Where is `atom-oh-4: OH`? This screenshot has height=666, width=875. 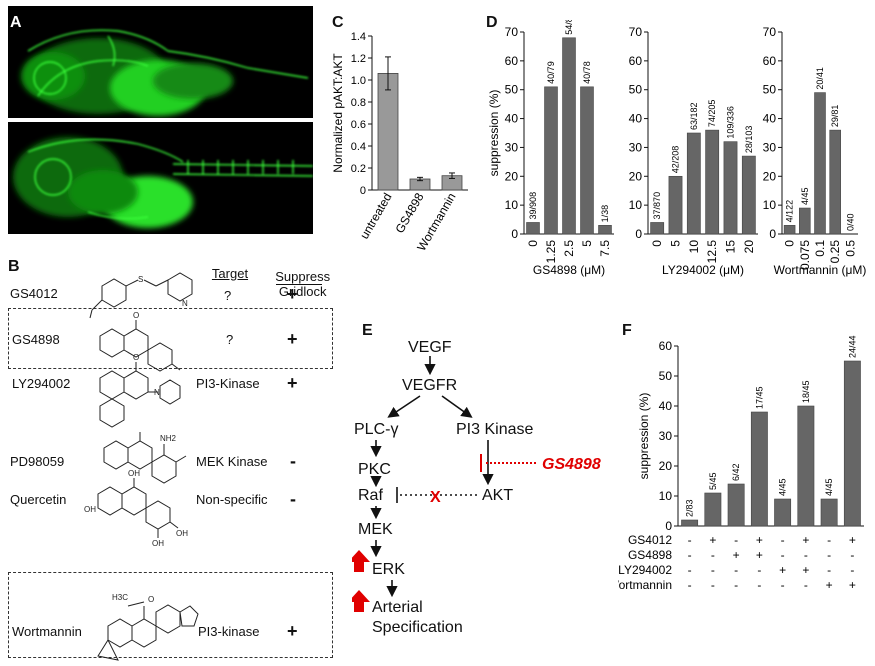 atom-oh-4: OH is located at coordinates (158, 543).